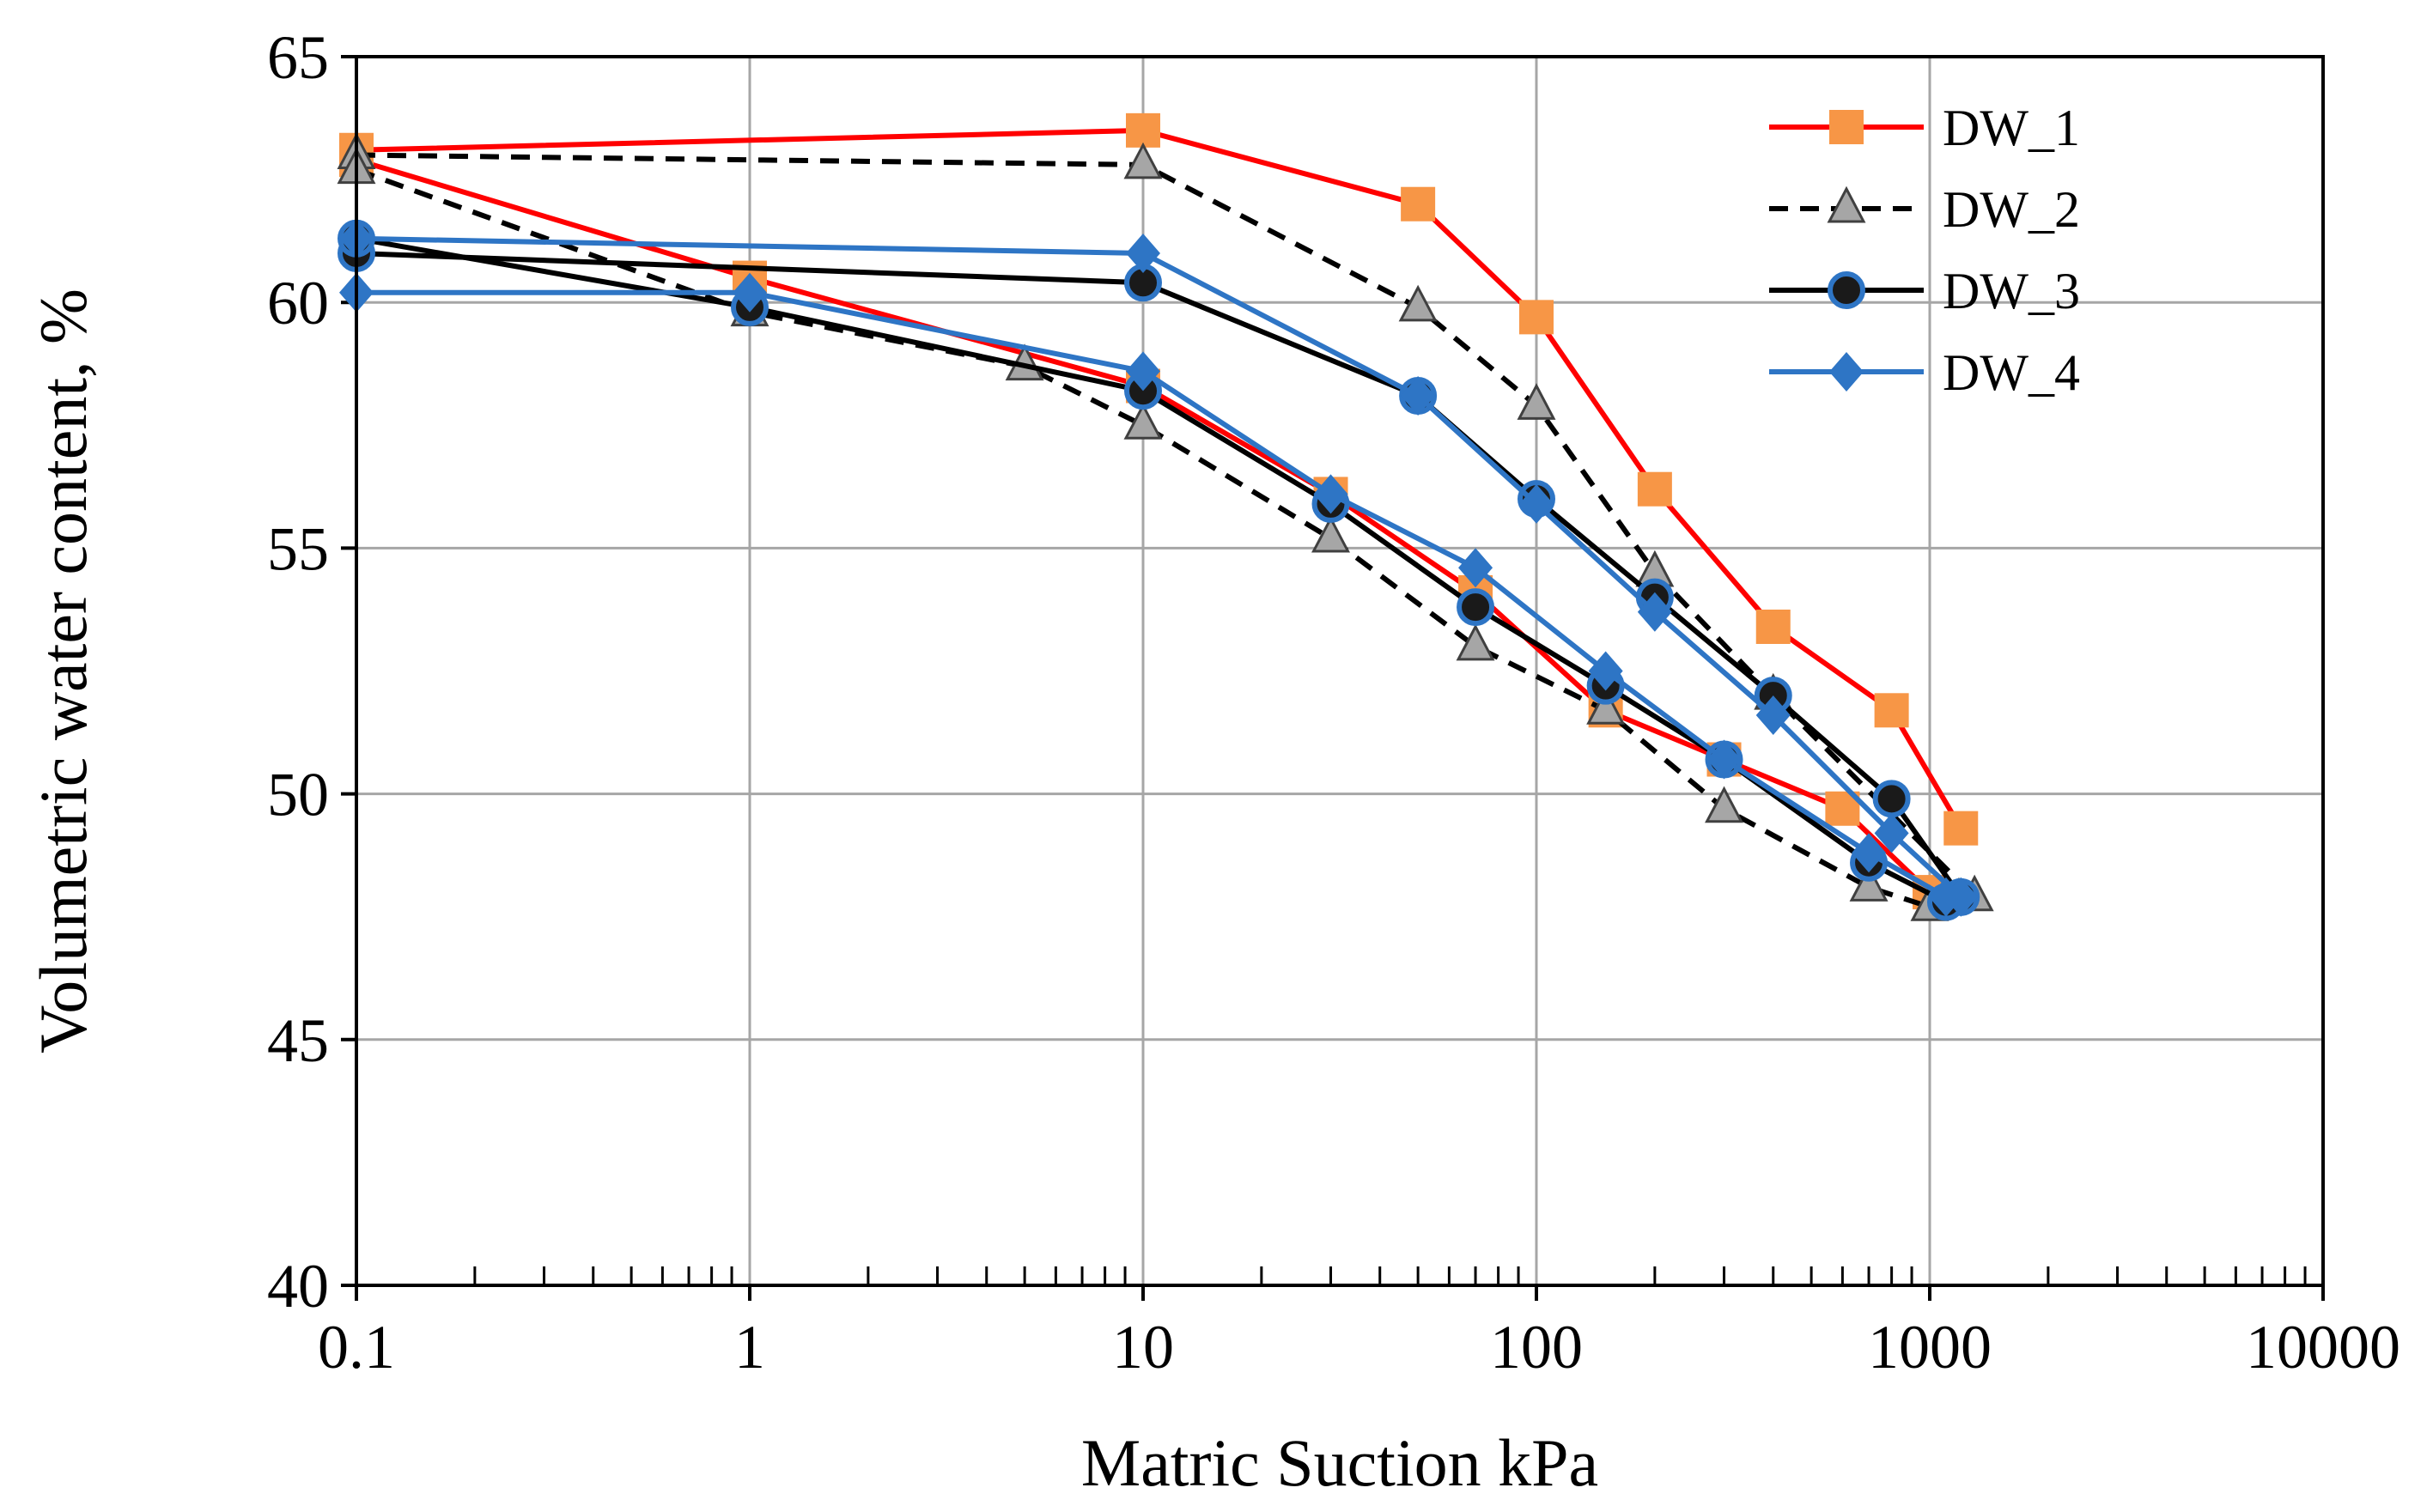  Describe the element at coordinates (356, 1347) in the screenshot. I see `x-tick-label: 0.1` at that location.